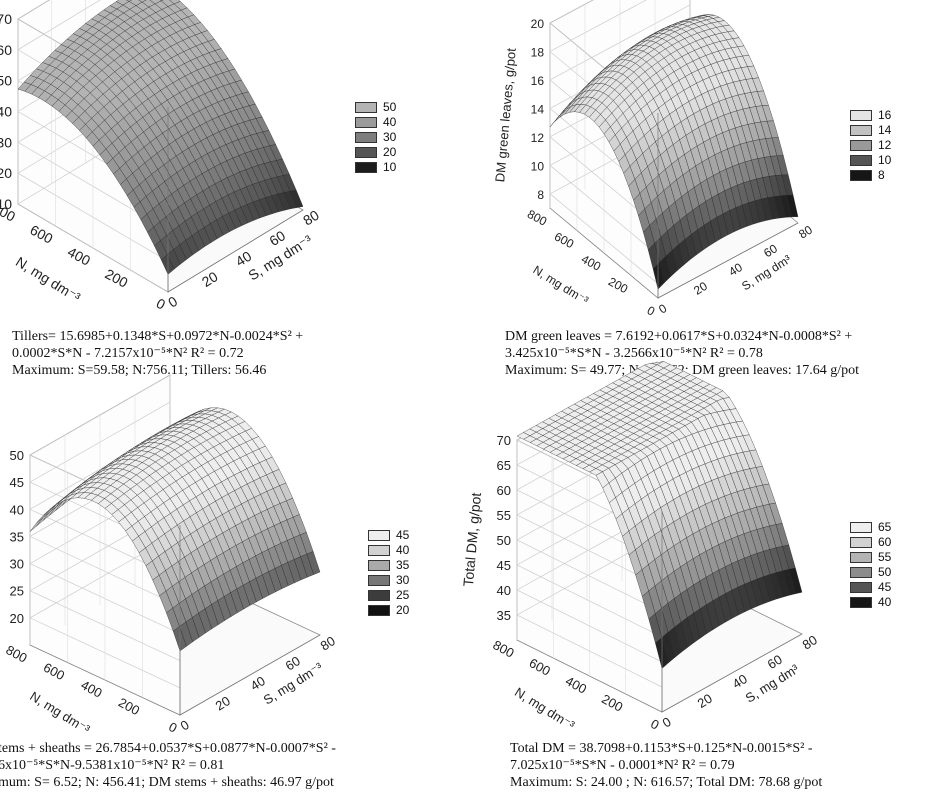 Image resolution: width=947 pixels, height=804 pixels. I want to click on legend-item: 45, so click(870, 587).